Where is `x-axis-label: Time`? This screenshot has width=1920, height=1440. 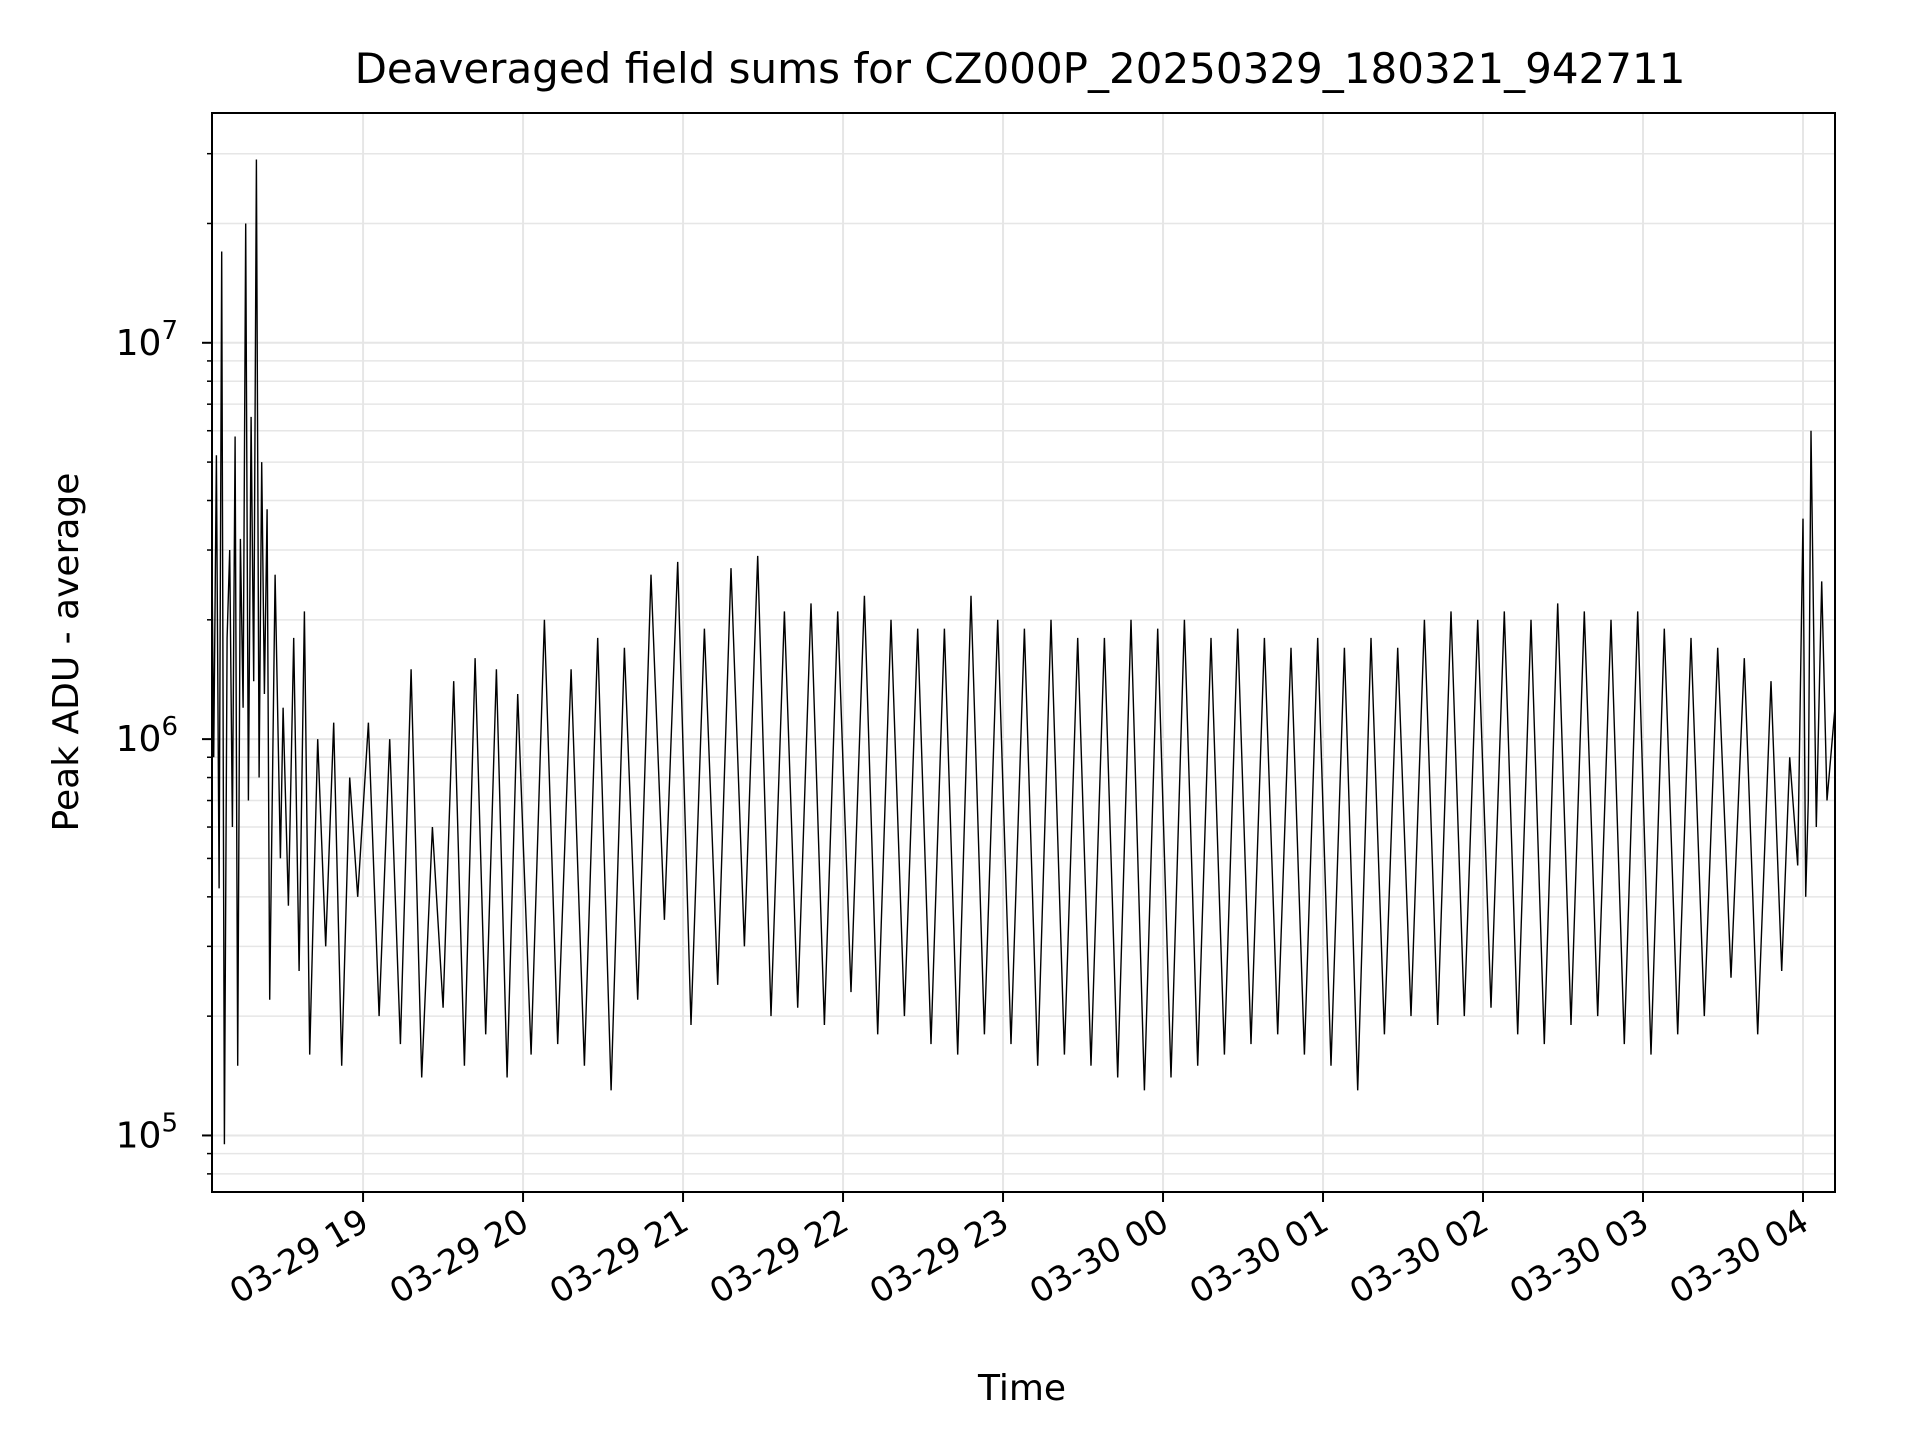 x-axis-label: Time is located at coordinates (1021, 1388).